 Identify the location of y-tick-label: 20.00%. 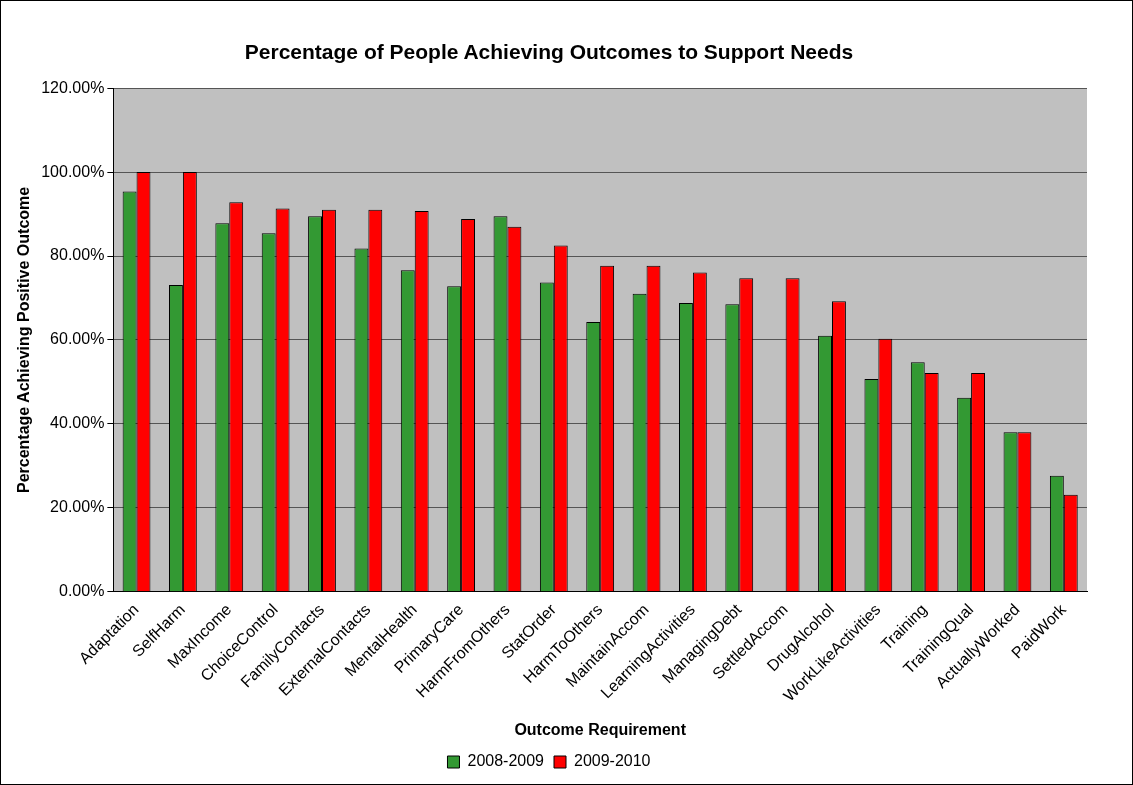
(77, 507).